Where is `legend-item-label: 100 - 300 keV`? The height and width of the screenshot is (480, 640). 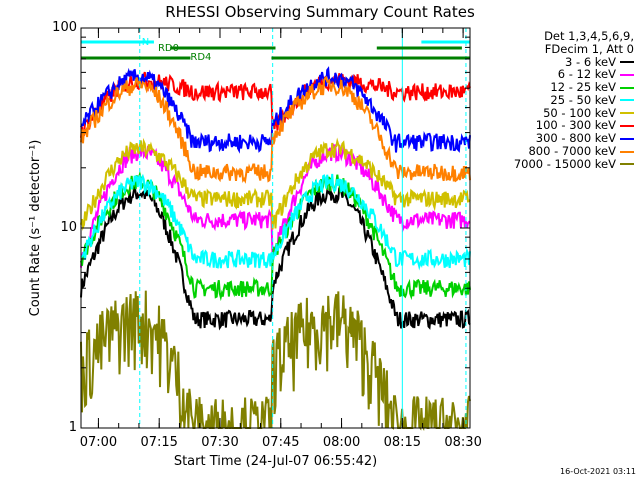 legend-item-label: 100 - 300 keV is located at coordinates (575, 125).